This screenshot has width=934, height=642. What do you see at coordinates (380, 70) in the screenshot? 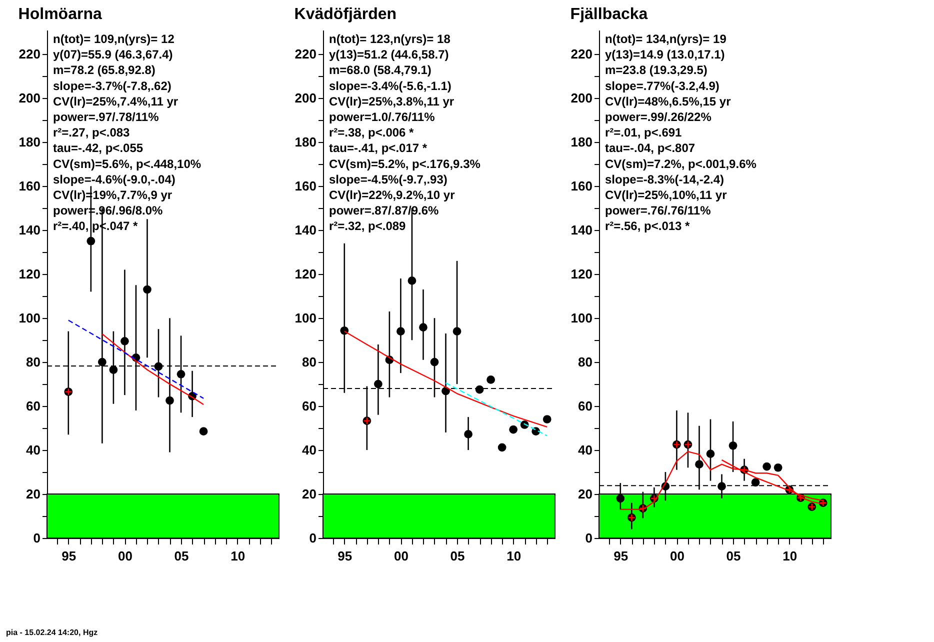
I see `annotation: m=68.0 (58.4,79.1)` at bounding box center [380, 70].